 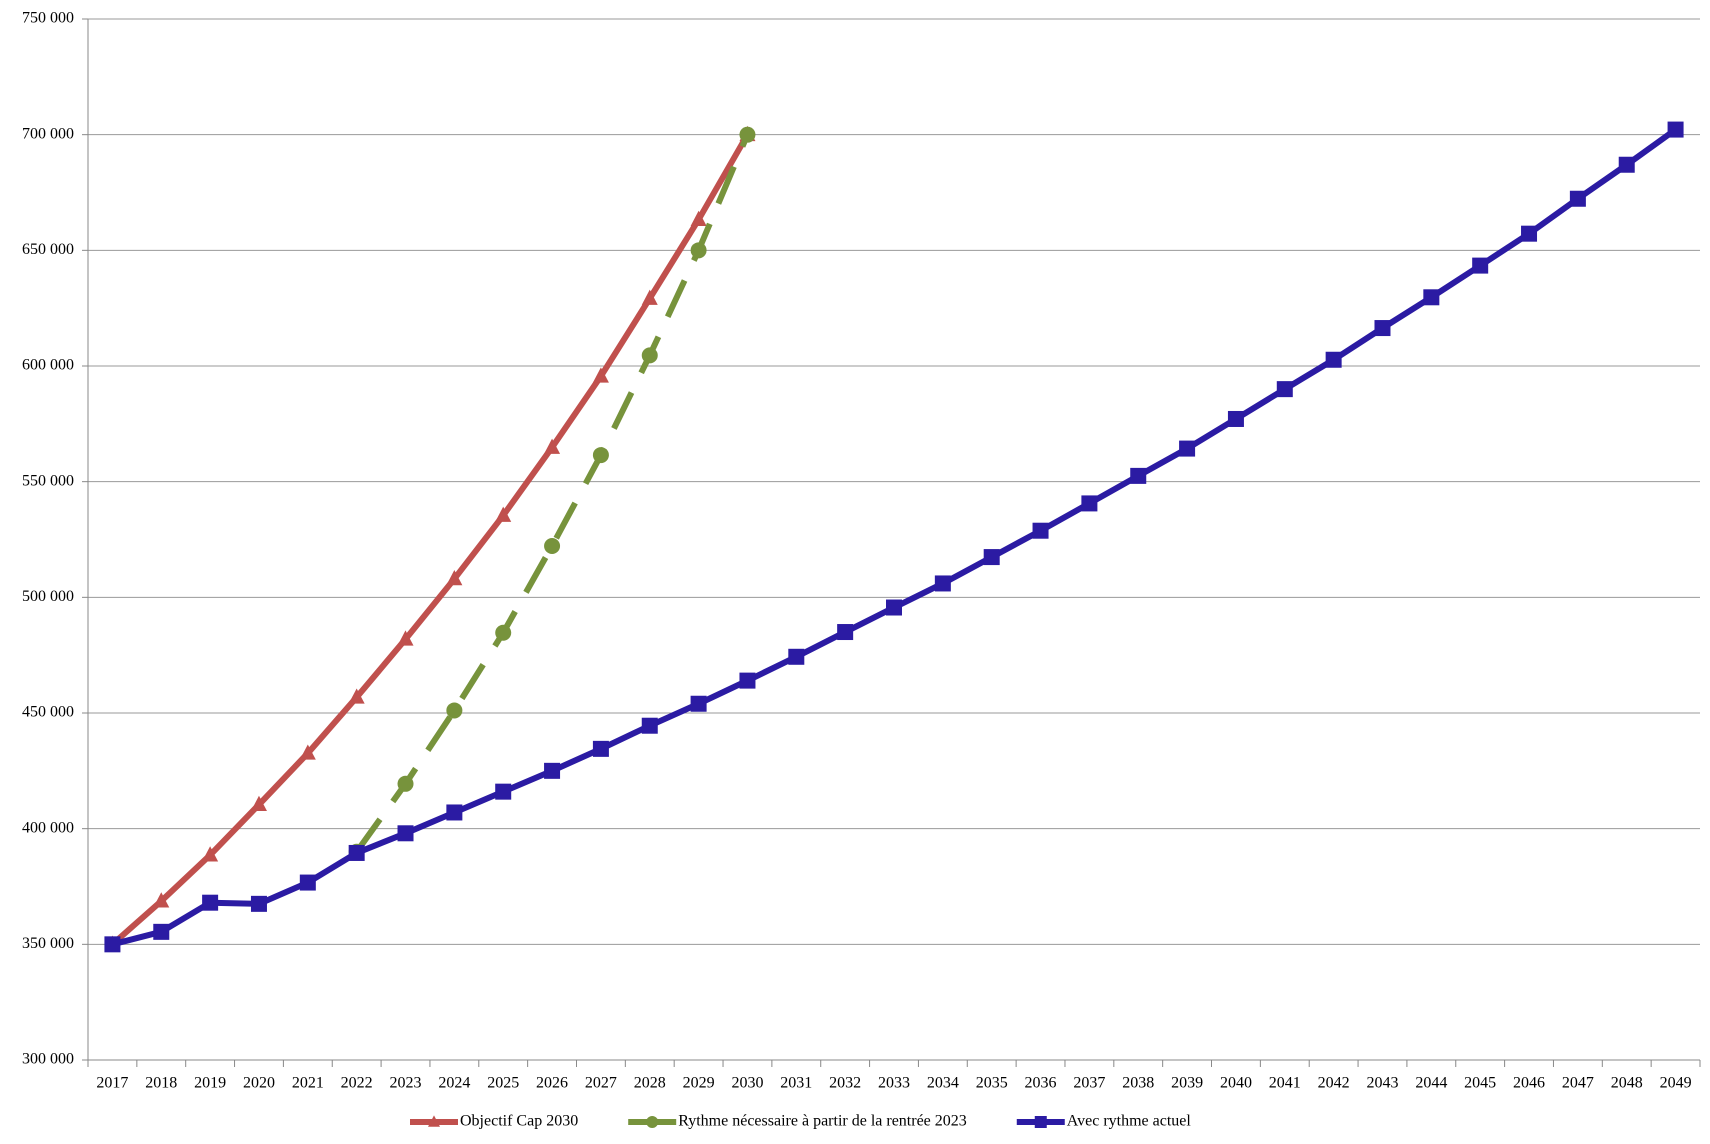 I want to click on x-tick-label: 2025, so click(x=503, y=1083).